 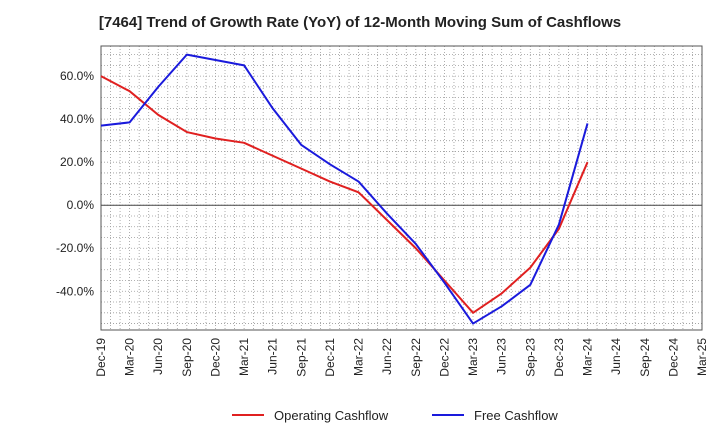 What do you see at coordinates (75, 291) in the screenshot?
I see `y-tick-label: -40.0%` at bounding box center [75, 291].